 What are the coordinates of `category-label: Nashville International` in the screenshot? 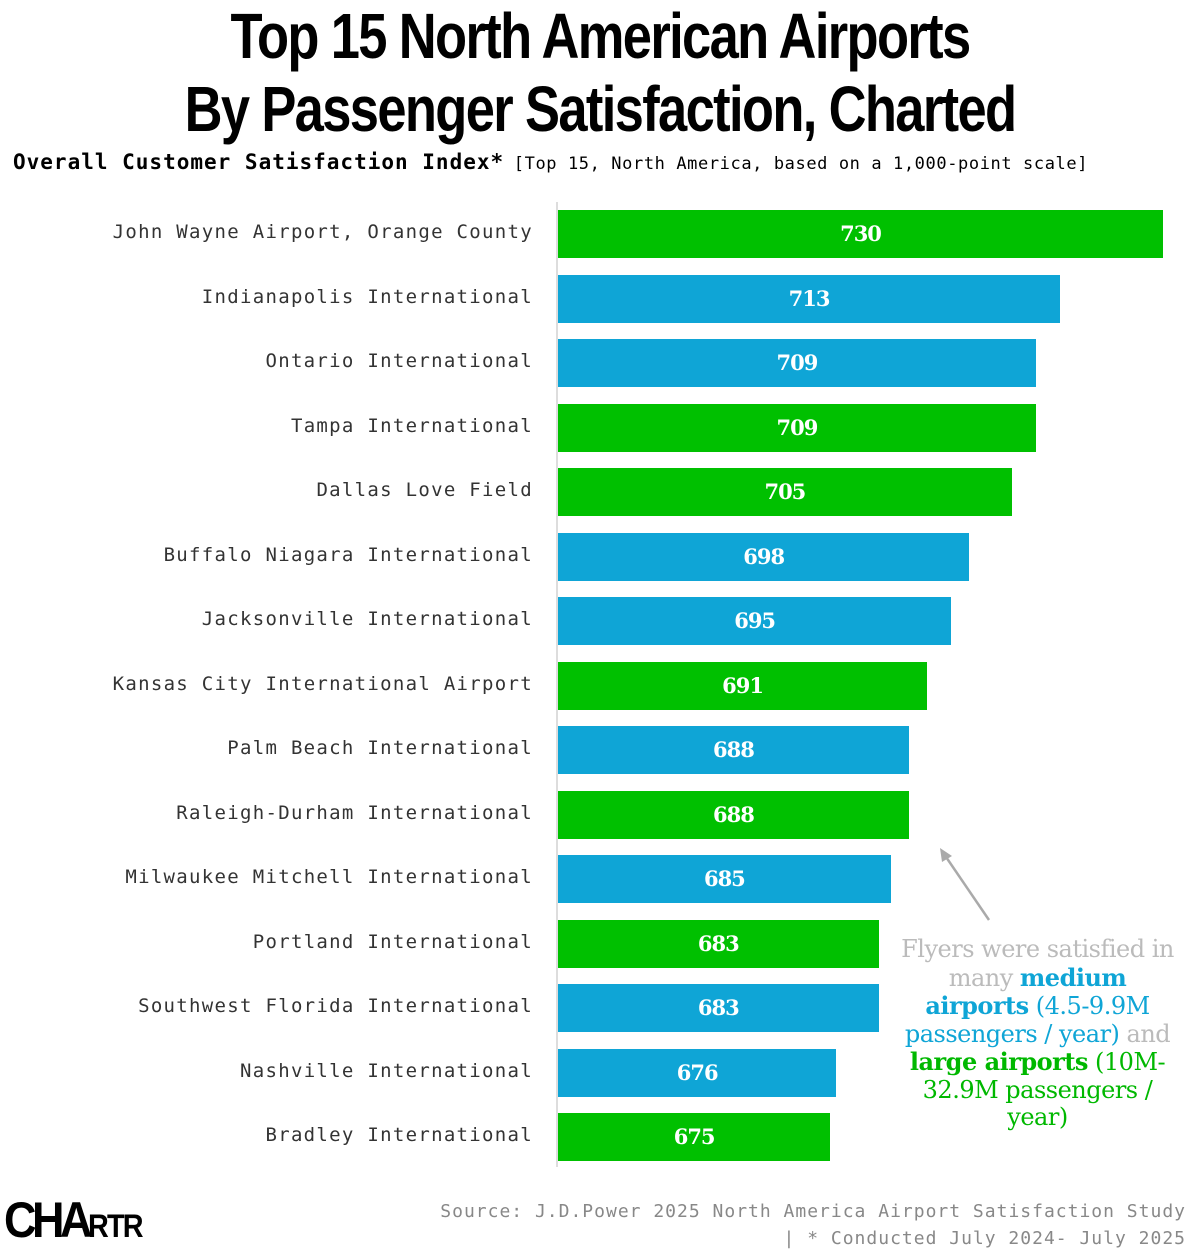 It's located at (386, 1070).